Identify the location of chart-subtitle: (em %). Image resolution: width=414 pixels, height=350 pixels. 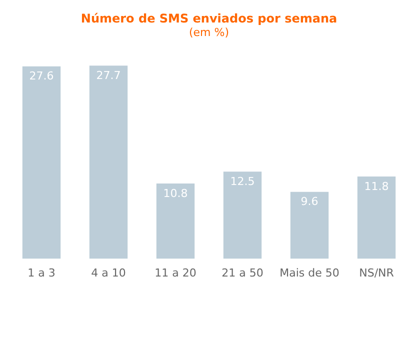
(209, 32).